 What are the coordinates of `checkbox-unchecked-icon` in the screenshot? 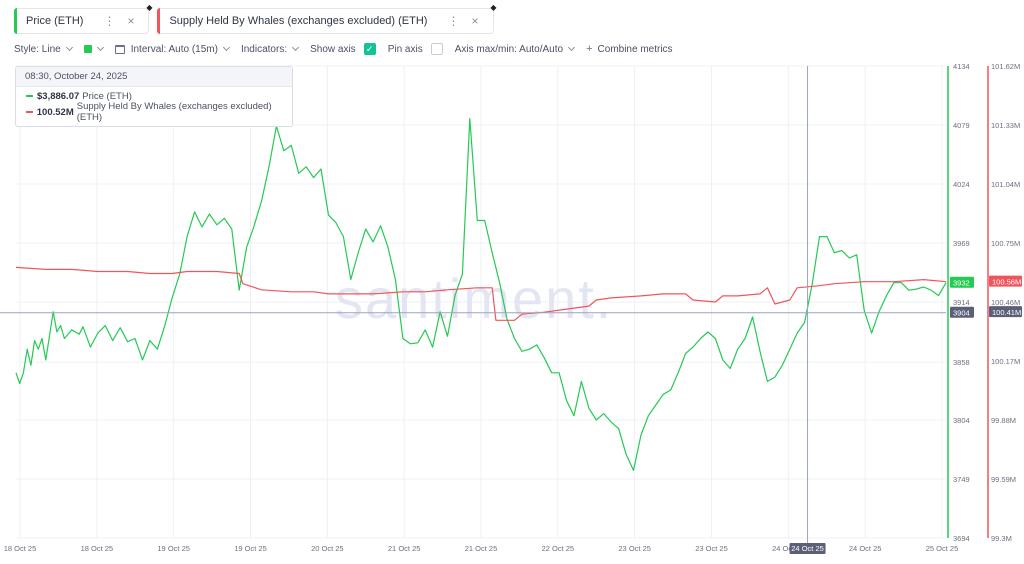 It's located at (436, 49).